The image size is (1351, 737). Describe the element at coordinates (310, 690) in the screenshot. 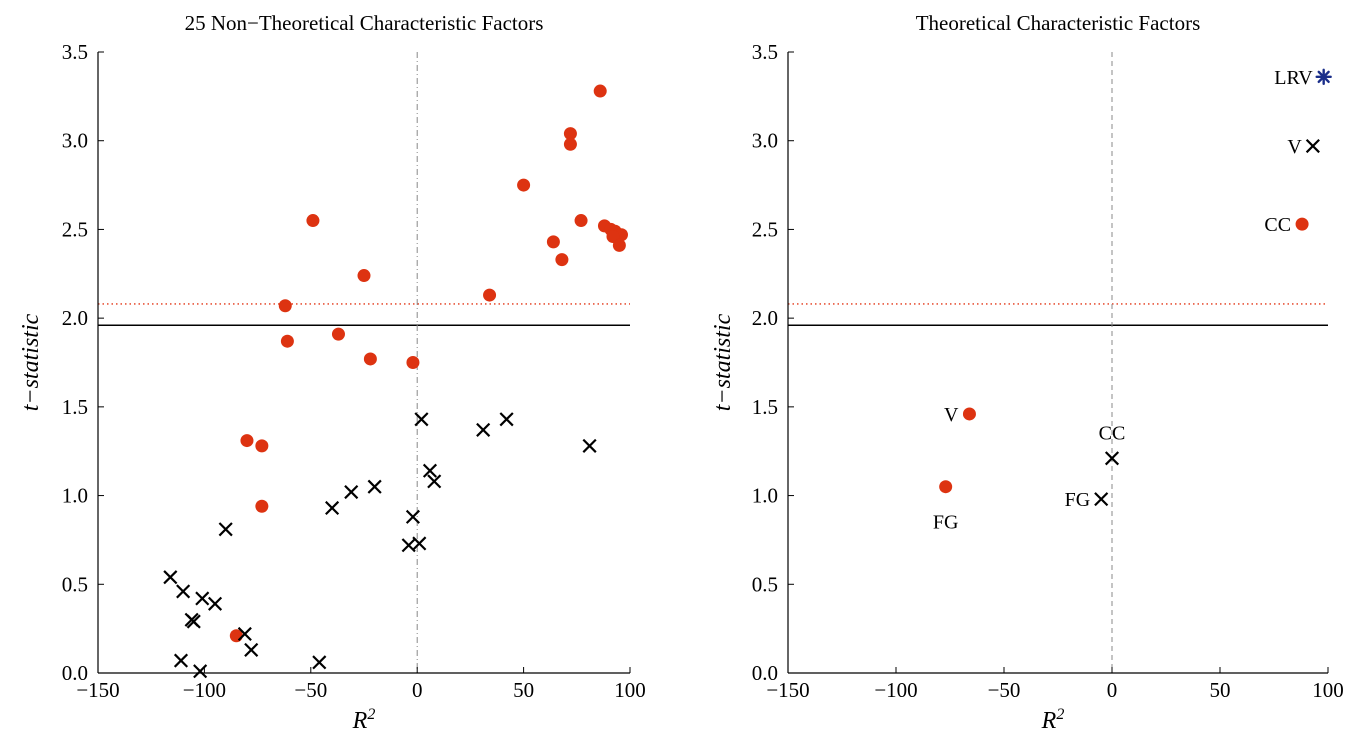

I see `x-tick-label: −50` at that location.